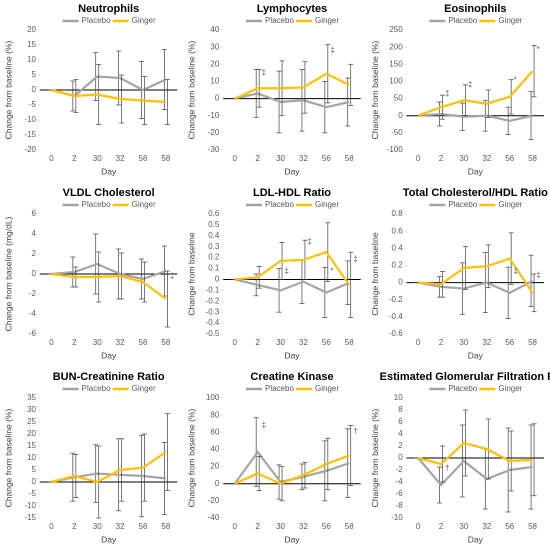 The width and height of the screenshot is (550, 552). What do you see at coordinates (475, 9) in the screenshot?
I see `chart-title: Eosinophils` at bounding box center [475, 9].